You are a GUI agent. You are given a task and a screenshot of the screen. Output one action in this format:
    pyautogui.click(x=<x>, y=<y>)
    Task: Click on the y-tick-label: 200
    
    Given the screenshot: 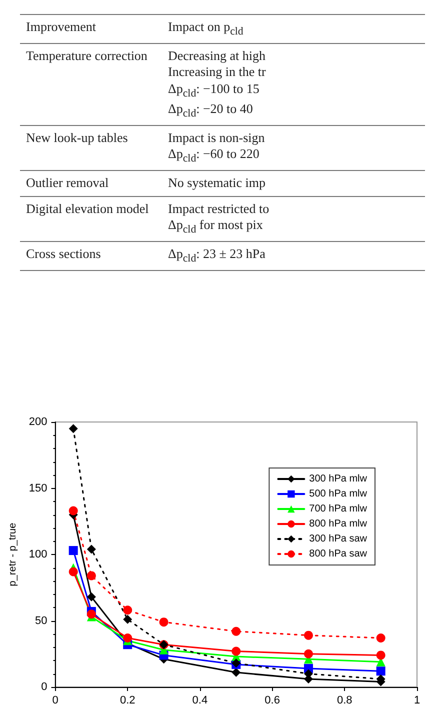 What is the action you would take?
    pyautogui.click(x=38, y=422)
    